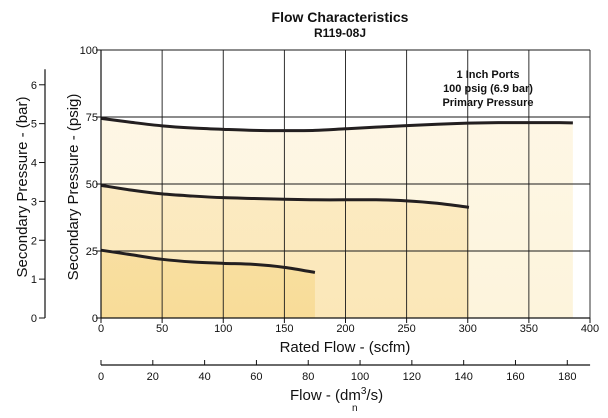 The width and height of the screenshot is (608, 418). Describe the element at coordinates (468, 329) in the screenshot. I see `x-tick-label-300: 300` at that location.